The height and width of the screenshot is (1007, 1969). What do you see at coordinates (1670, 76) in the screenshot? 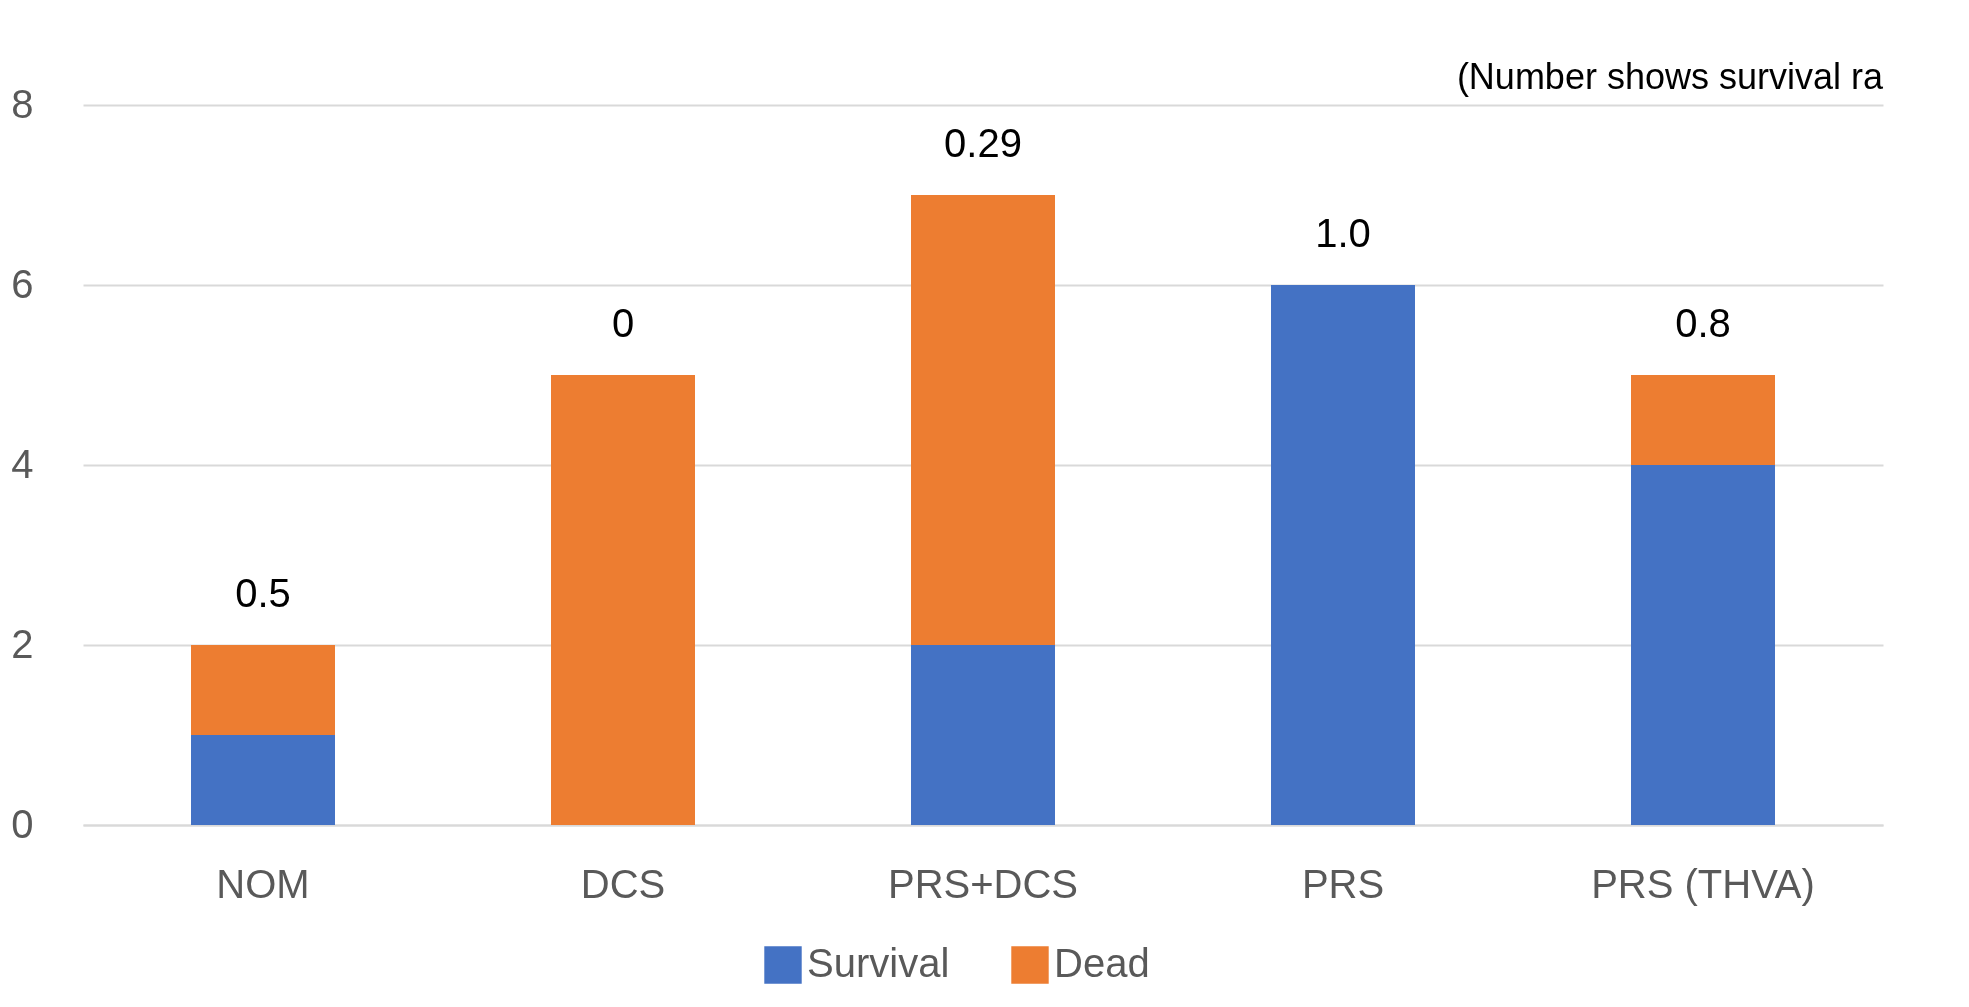
I see `text: (Number shows survival ra` at bounding box center [1670, 76].